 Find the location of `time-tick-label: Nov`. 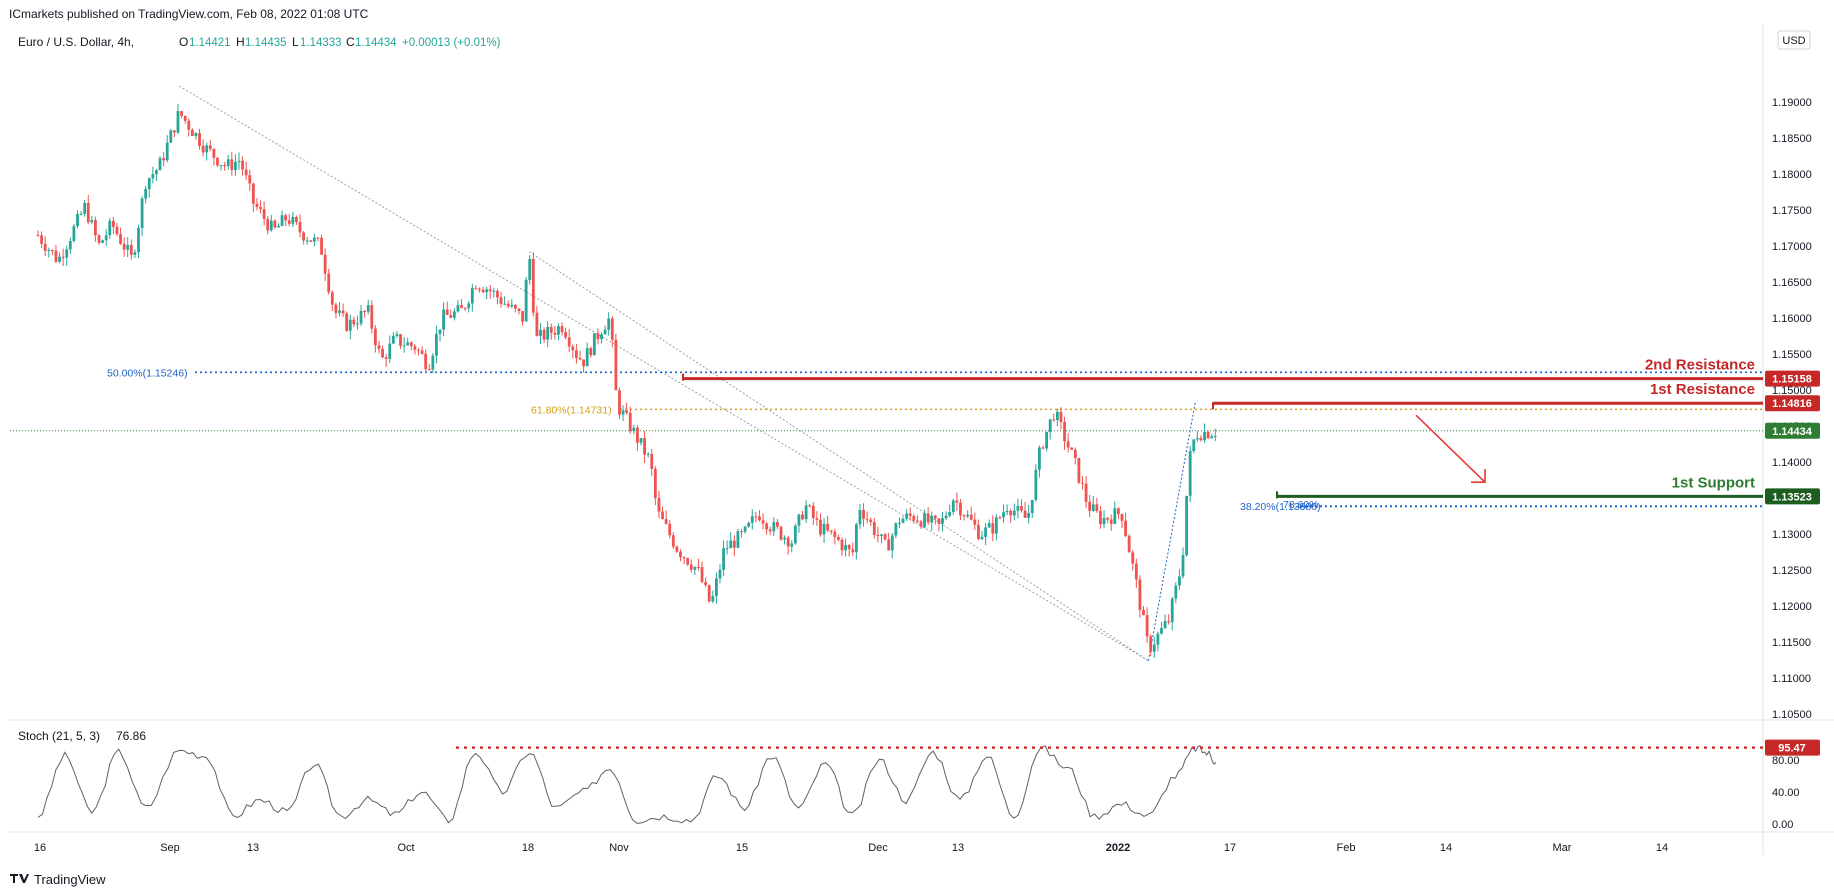

time-tick-label: Nov is located at coordinates (619, 848).